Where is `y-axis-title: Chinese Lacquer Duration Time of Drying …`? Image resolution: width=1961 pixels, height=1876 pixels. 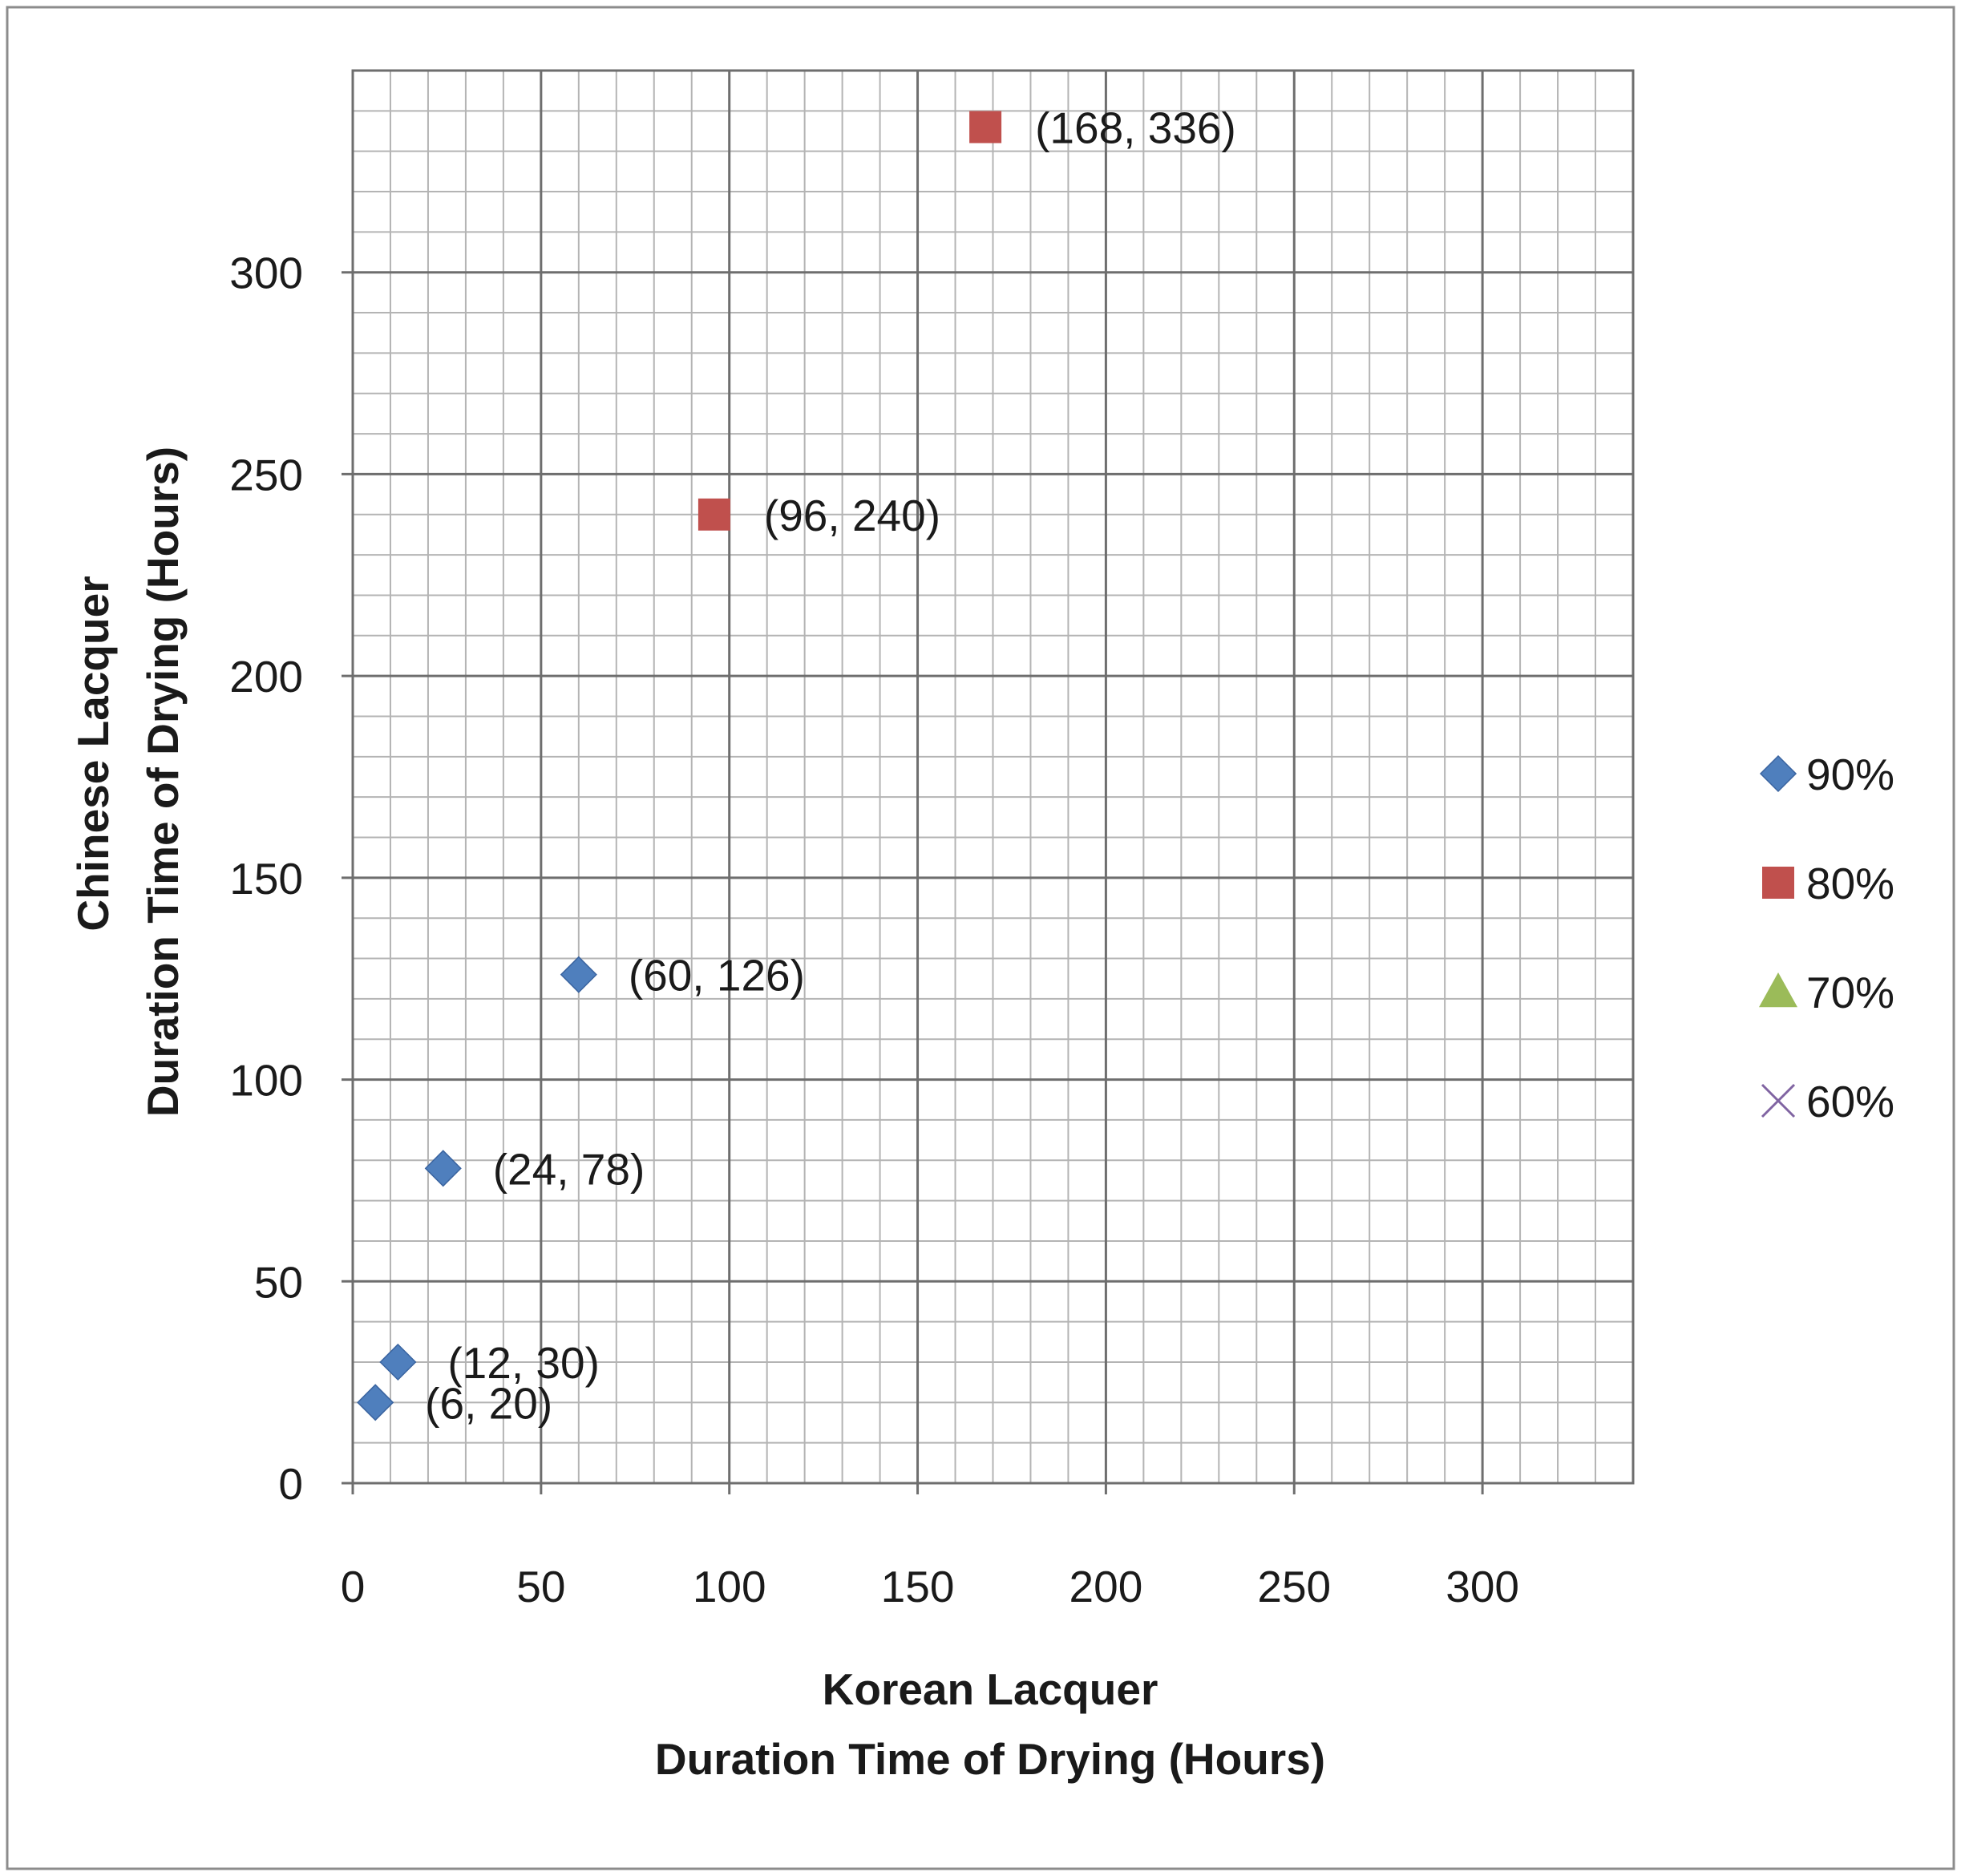
y-axis-title: Chinese Lacquer Duration Time of Drying … is located at coordinates (128, 782).